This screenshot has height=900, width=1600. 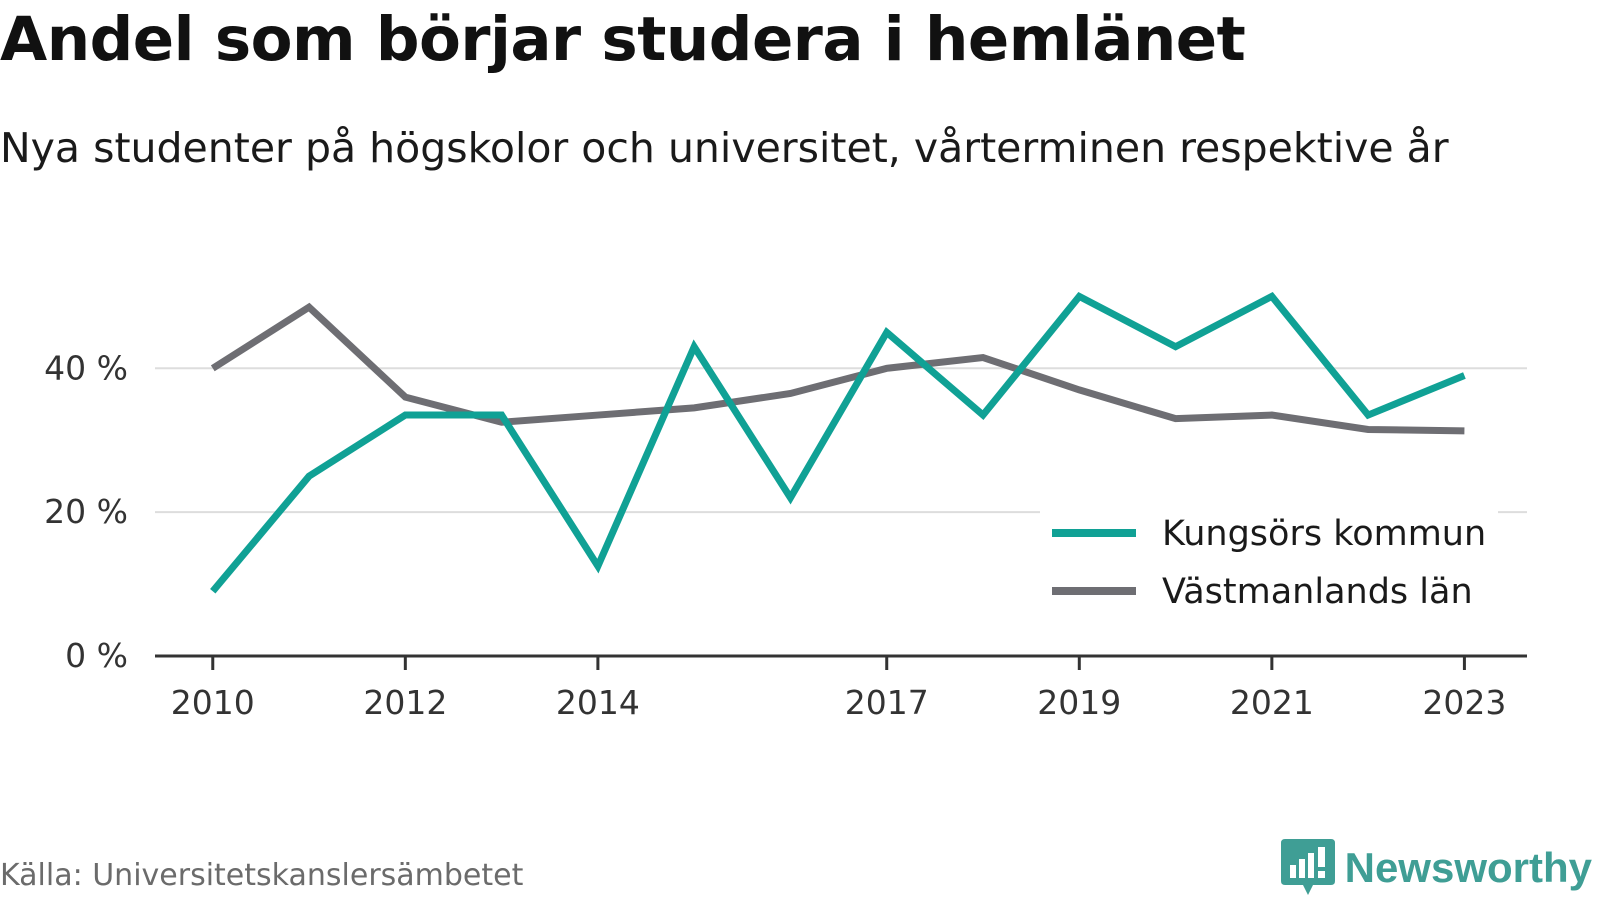 I want to click on y-tick-label: 20 %, so click(x=86, y=511).